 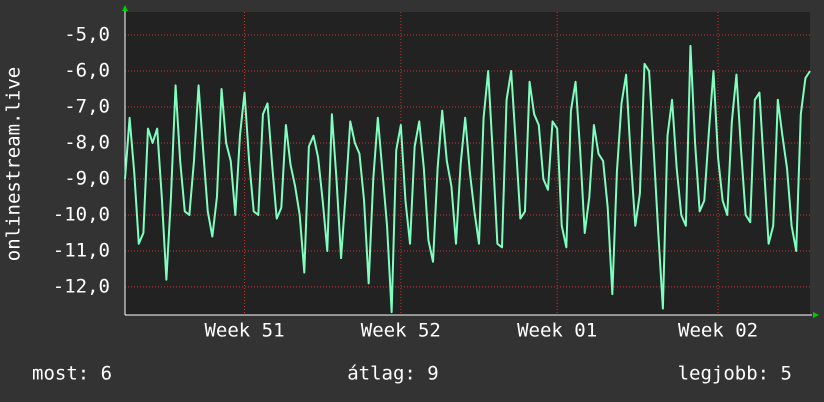 What do you see at coordinates (87, 35) in the screenshot?
I see `y-tick-label: -5,0` at bounding box center [87, 35].